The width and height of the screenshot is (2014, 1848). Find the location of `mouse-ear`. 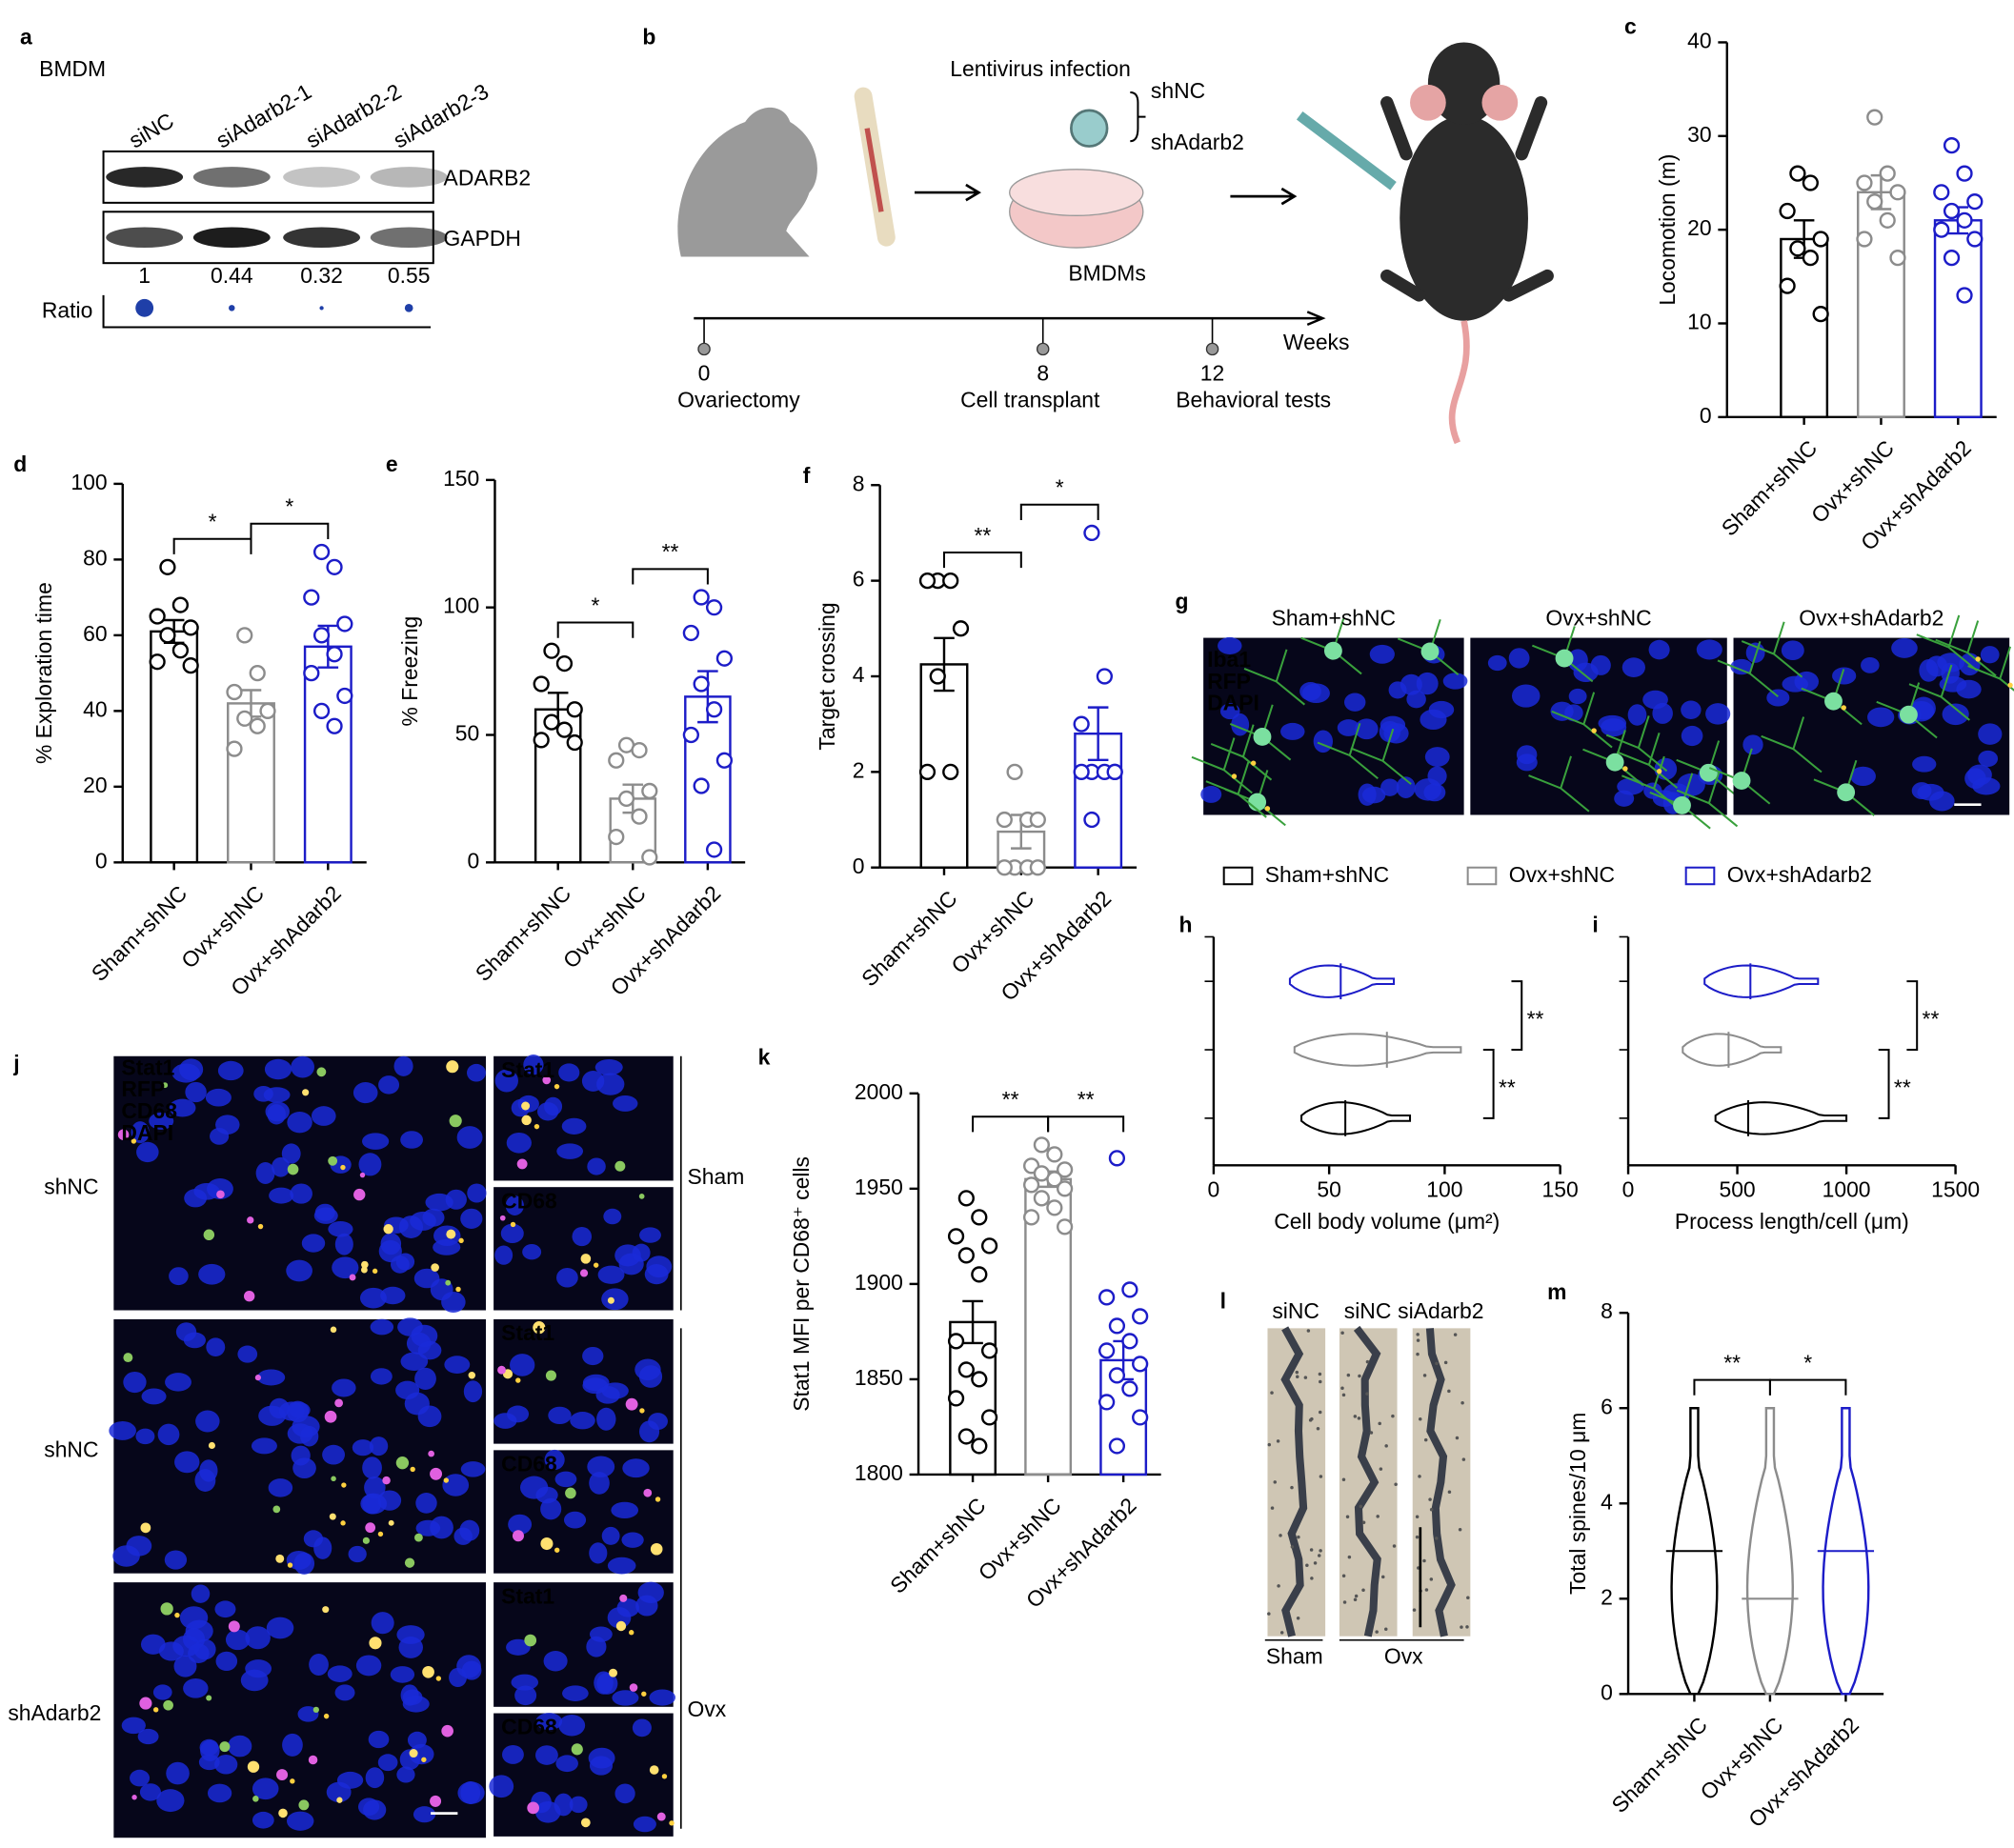

mouse-ear is located at coordinates (1500, 102).